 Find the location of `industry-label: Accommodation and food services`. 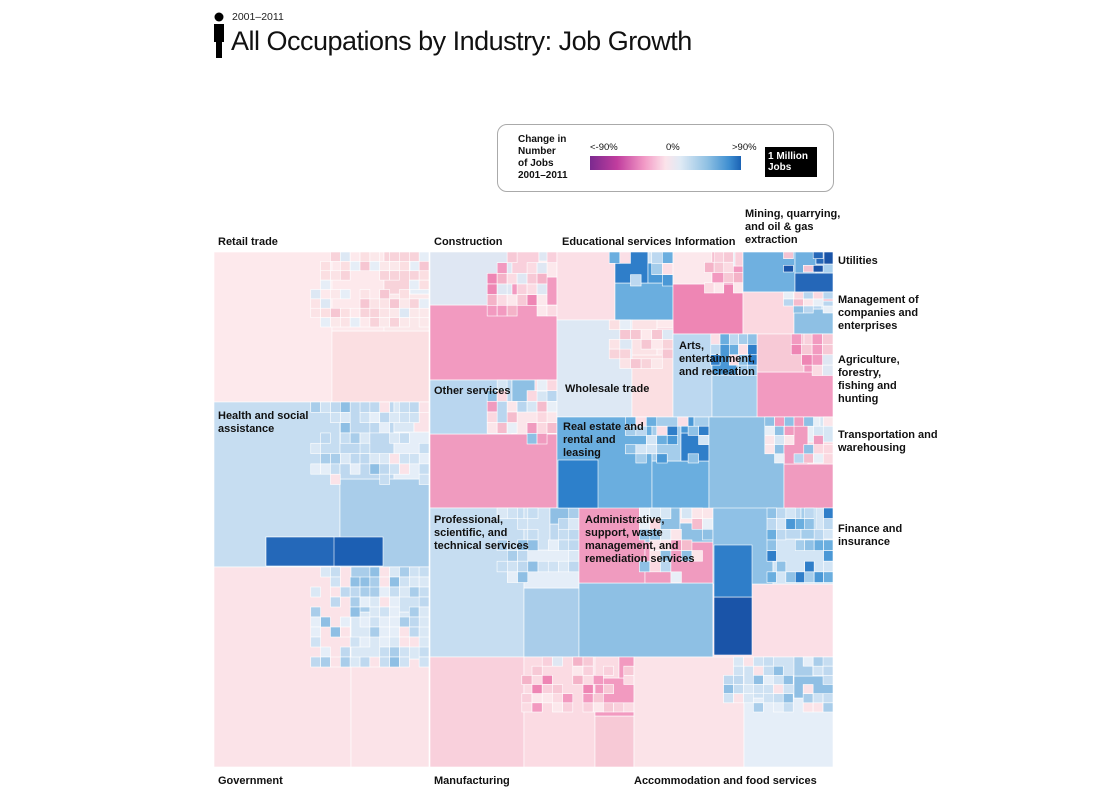

industry-label: Accommodation and food services is located at coordinates (725, 781).